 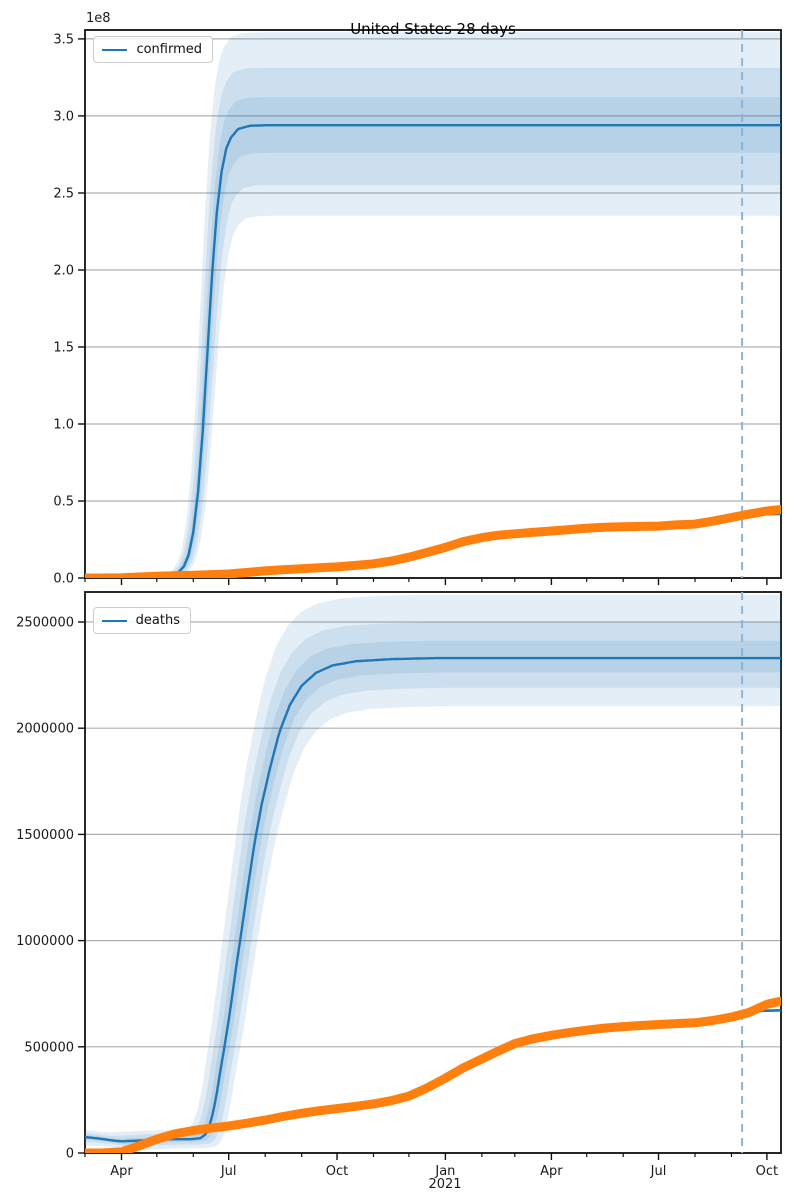 What do you see at coordinates (45, 835) in the screenshot?
I see `y-tick-label: 1500000` at bounding box center [45, 835].